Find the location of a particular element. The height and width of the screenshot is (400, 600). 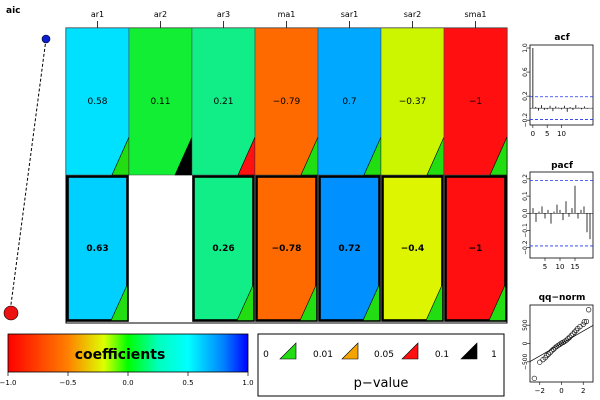

pvalue-legend-swatch is located at coordinates (350, 351).